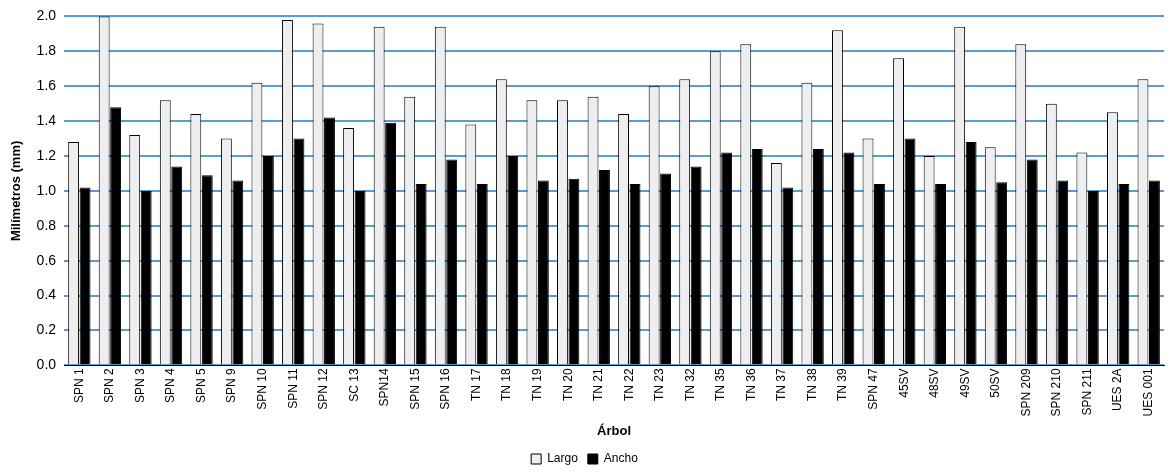 The width and height of the screenshot is (1169, 475). I want to click on x-tick-label: SPN 12, so click(323, 389).